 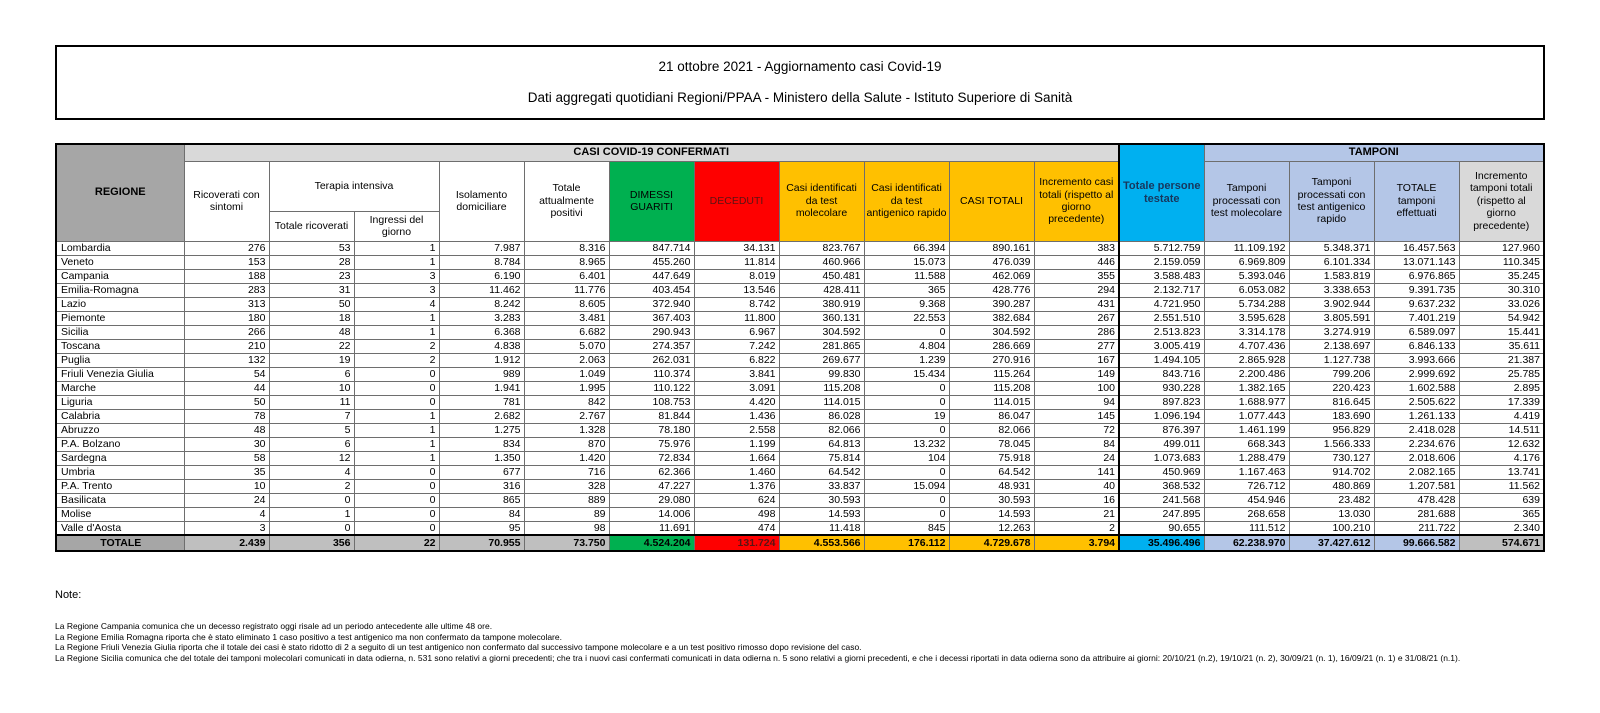 I want to click on data-cell: 2.865.928, so click(x=1246, y=360).